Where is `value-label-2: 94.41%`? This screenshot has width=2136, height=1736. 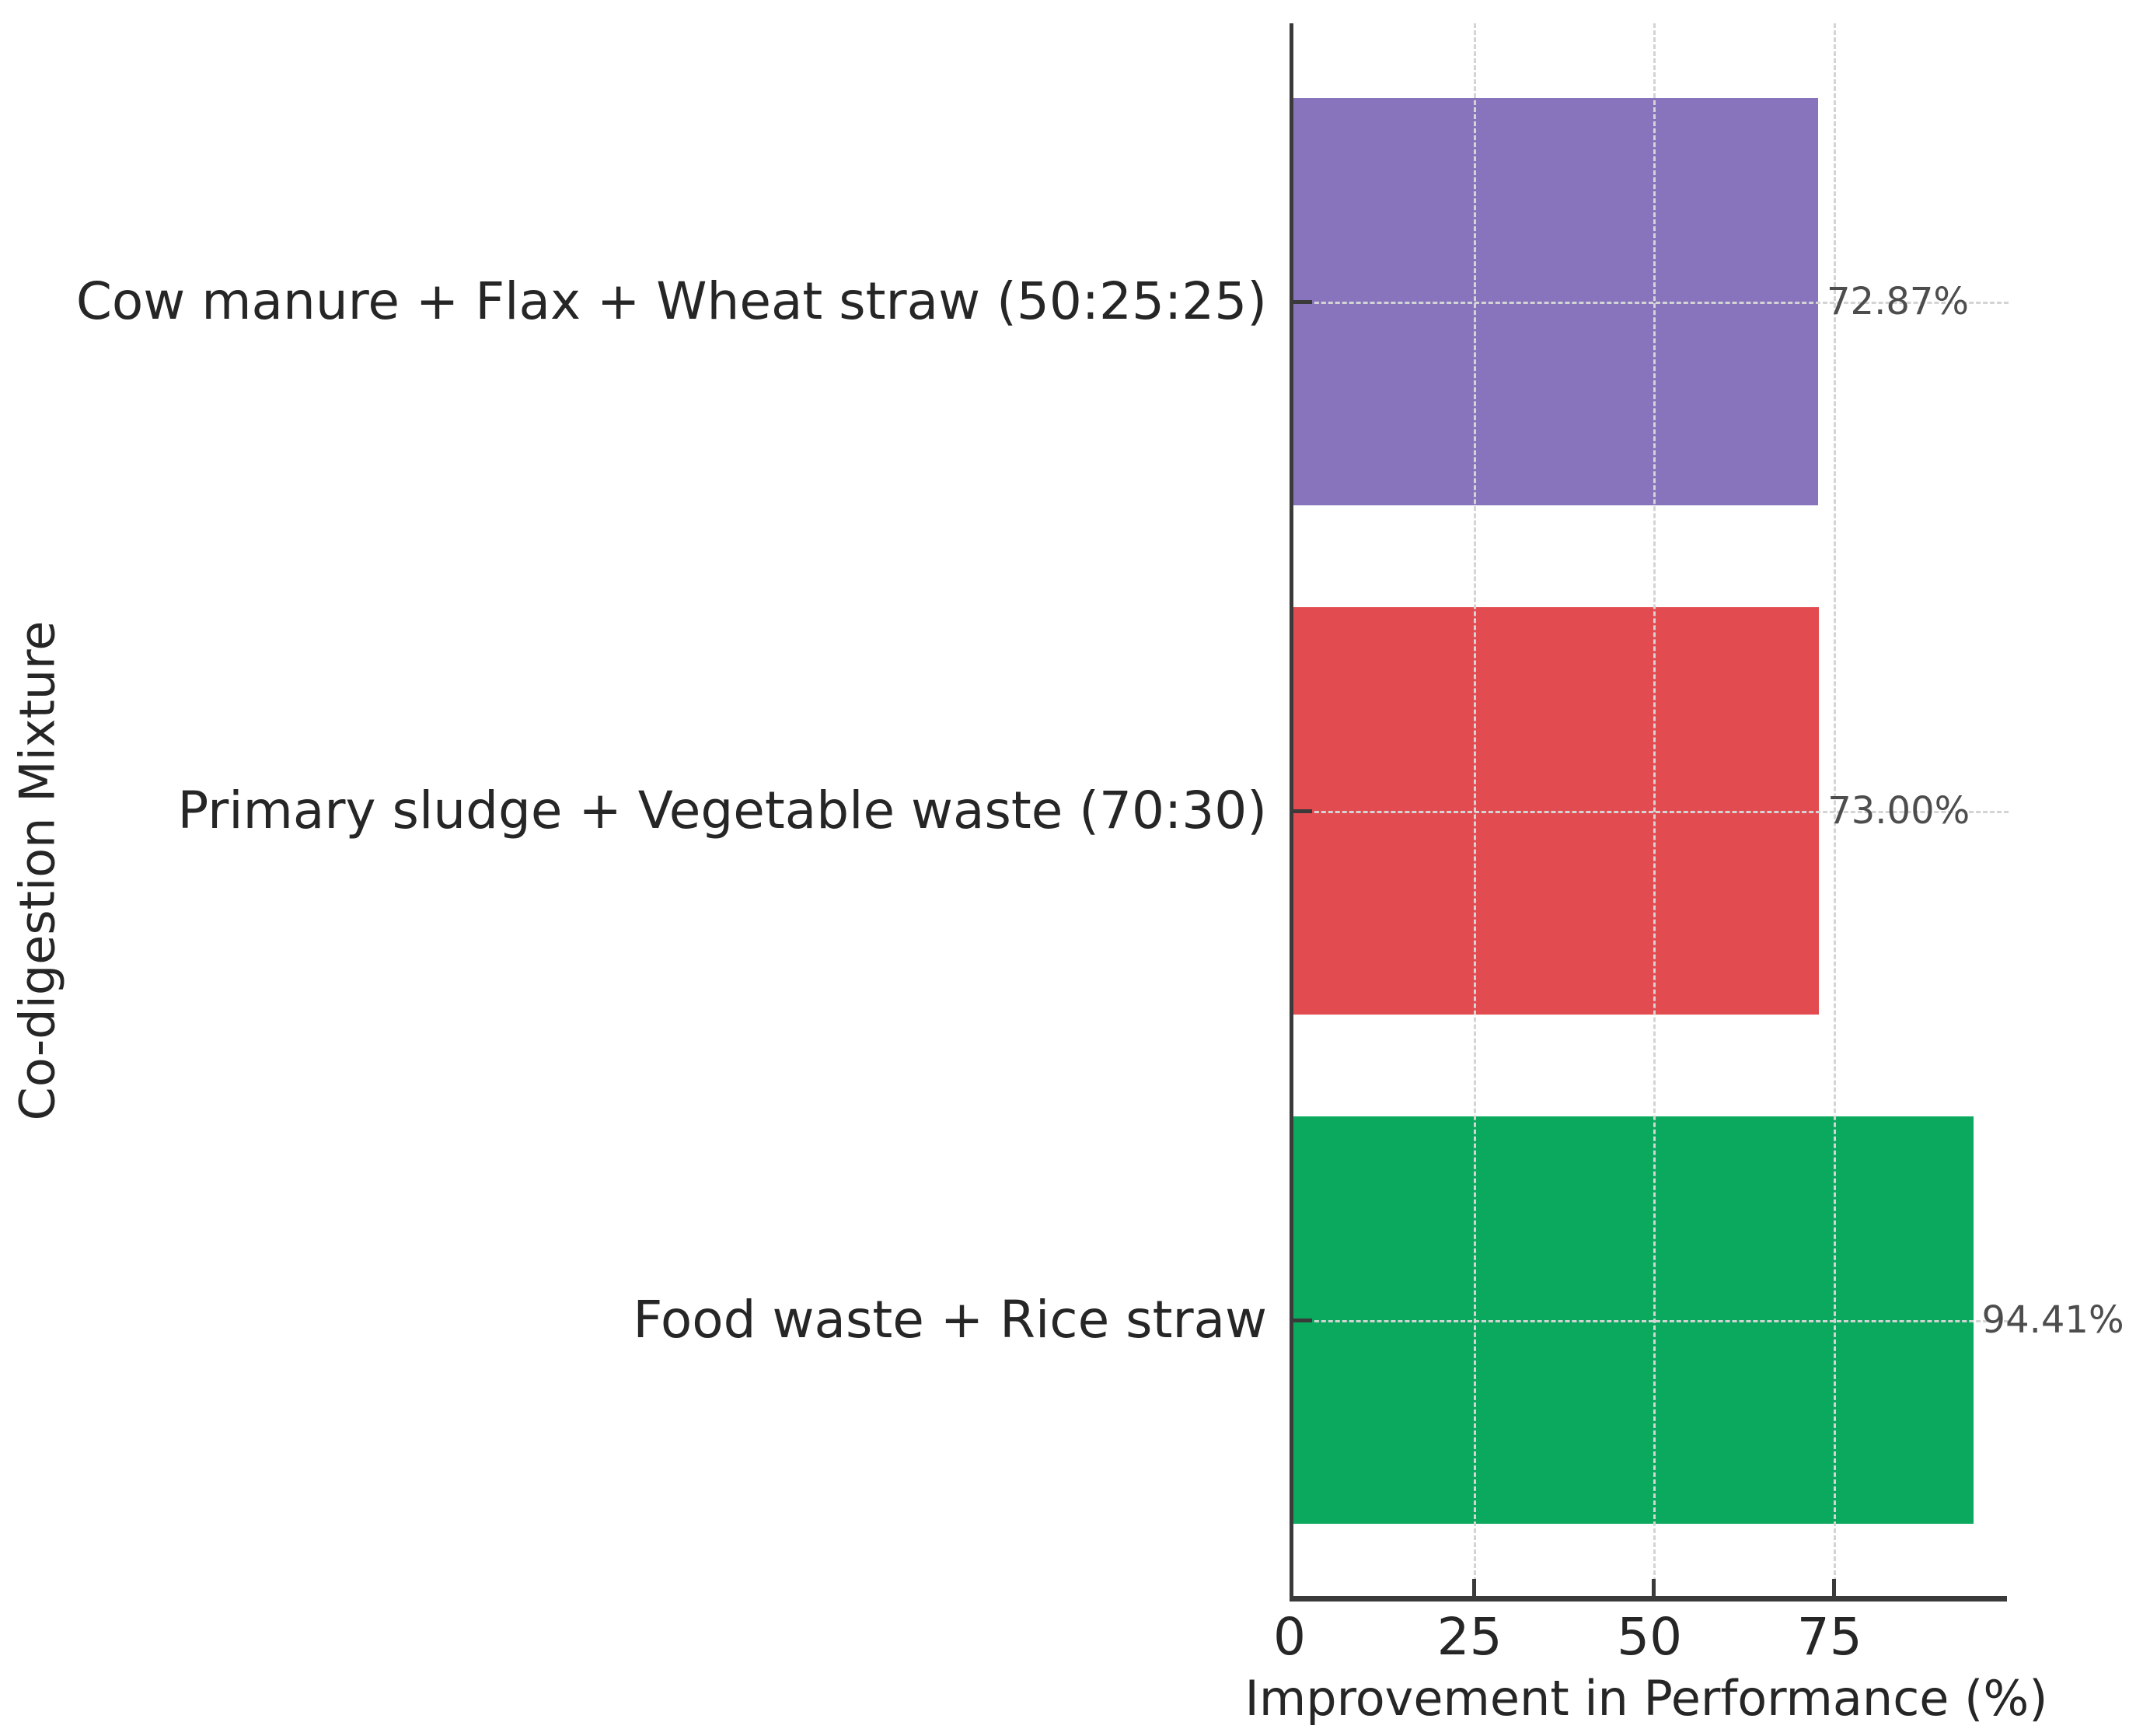 value-label-2: 94.41% is located at coordinates (2052, 1320).